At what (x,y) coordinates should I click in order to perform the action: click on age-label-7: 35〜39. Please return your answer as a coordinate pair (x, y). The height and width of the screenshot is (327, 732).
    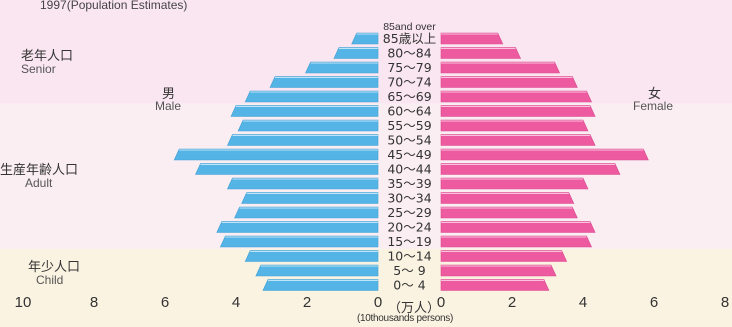
    Looking at the image, I should click on (409, 183).